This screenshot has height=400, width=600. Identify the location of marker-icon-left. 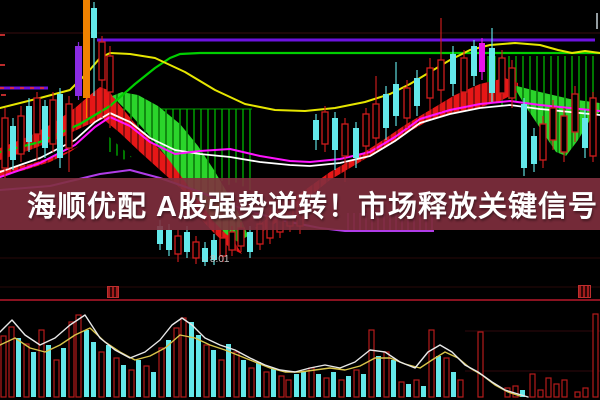
(113, 292).